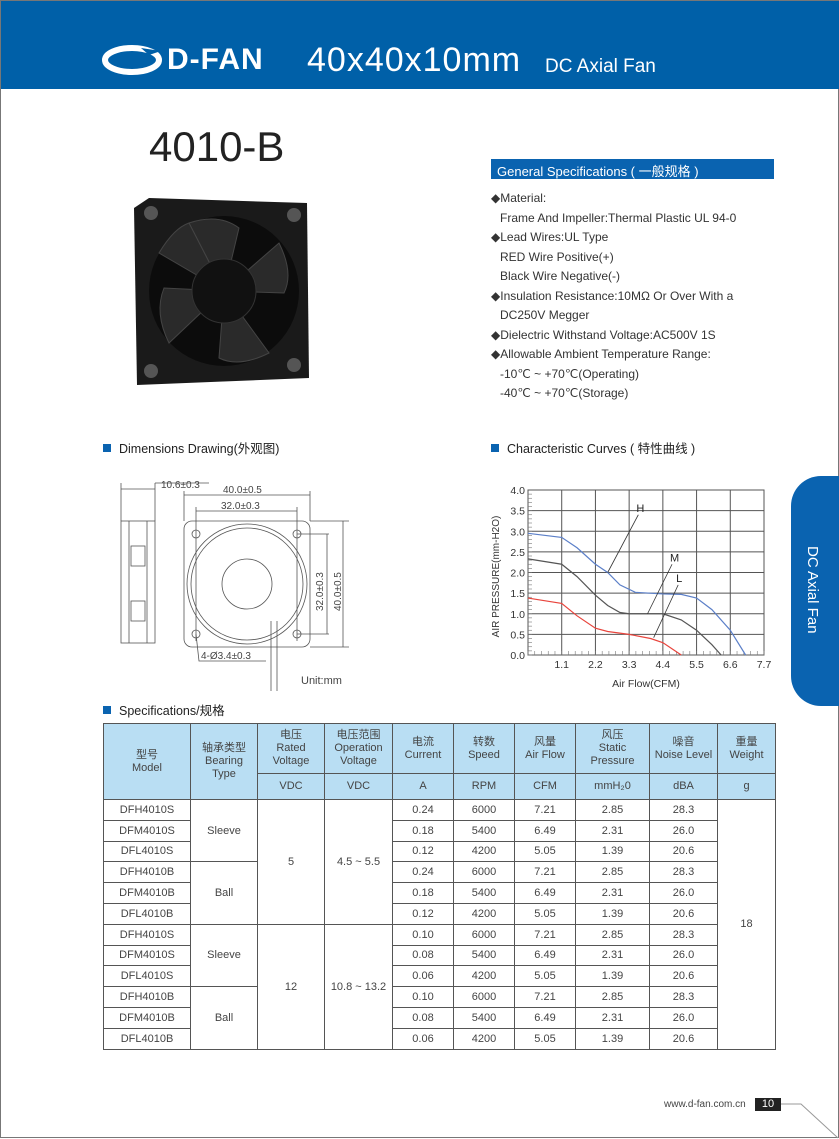 The width and height of the screenshot is (839, 1139). Describe the element at coordinates (147, 872) in the screenshot. I see `table-cell: DFH4010B` at that location.